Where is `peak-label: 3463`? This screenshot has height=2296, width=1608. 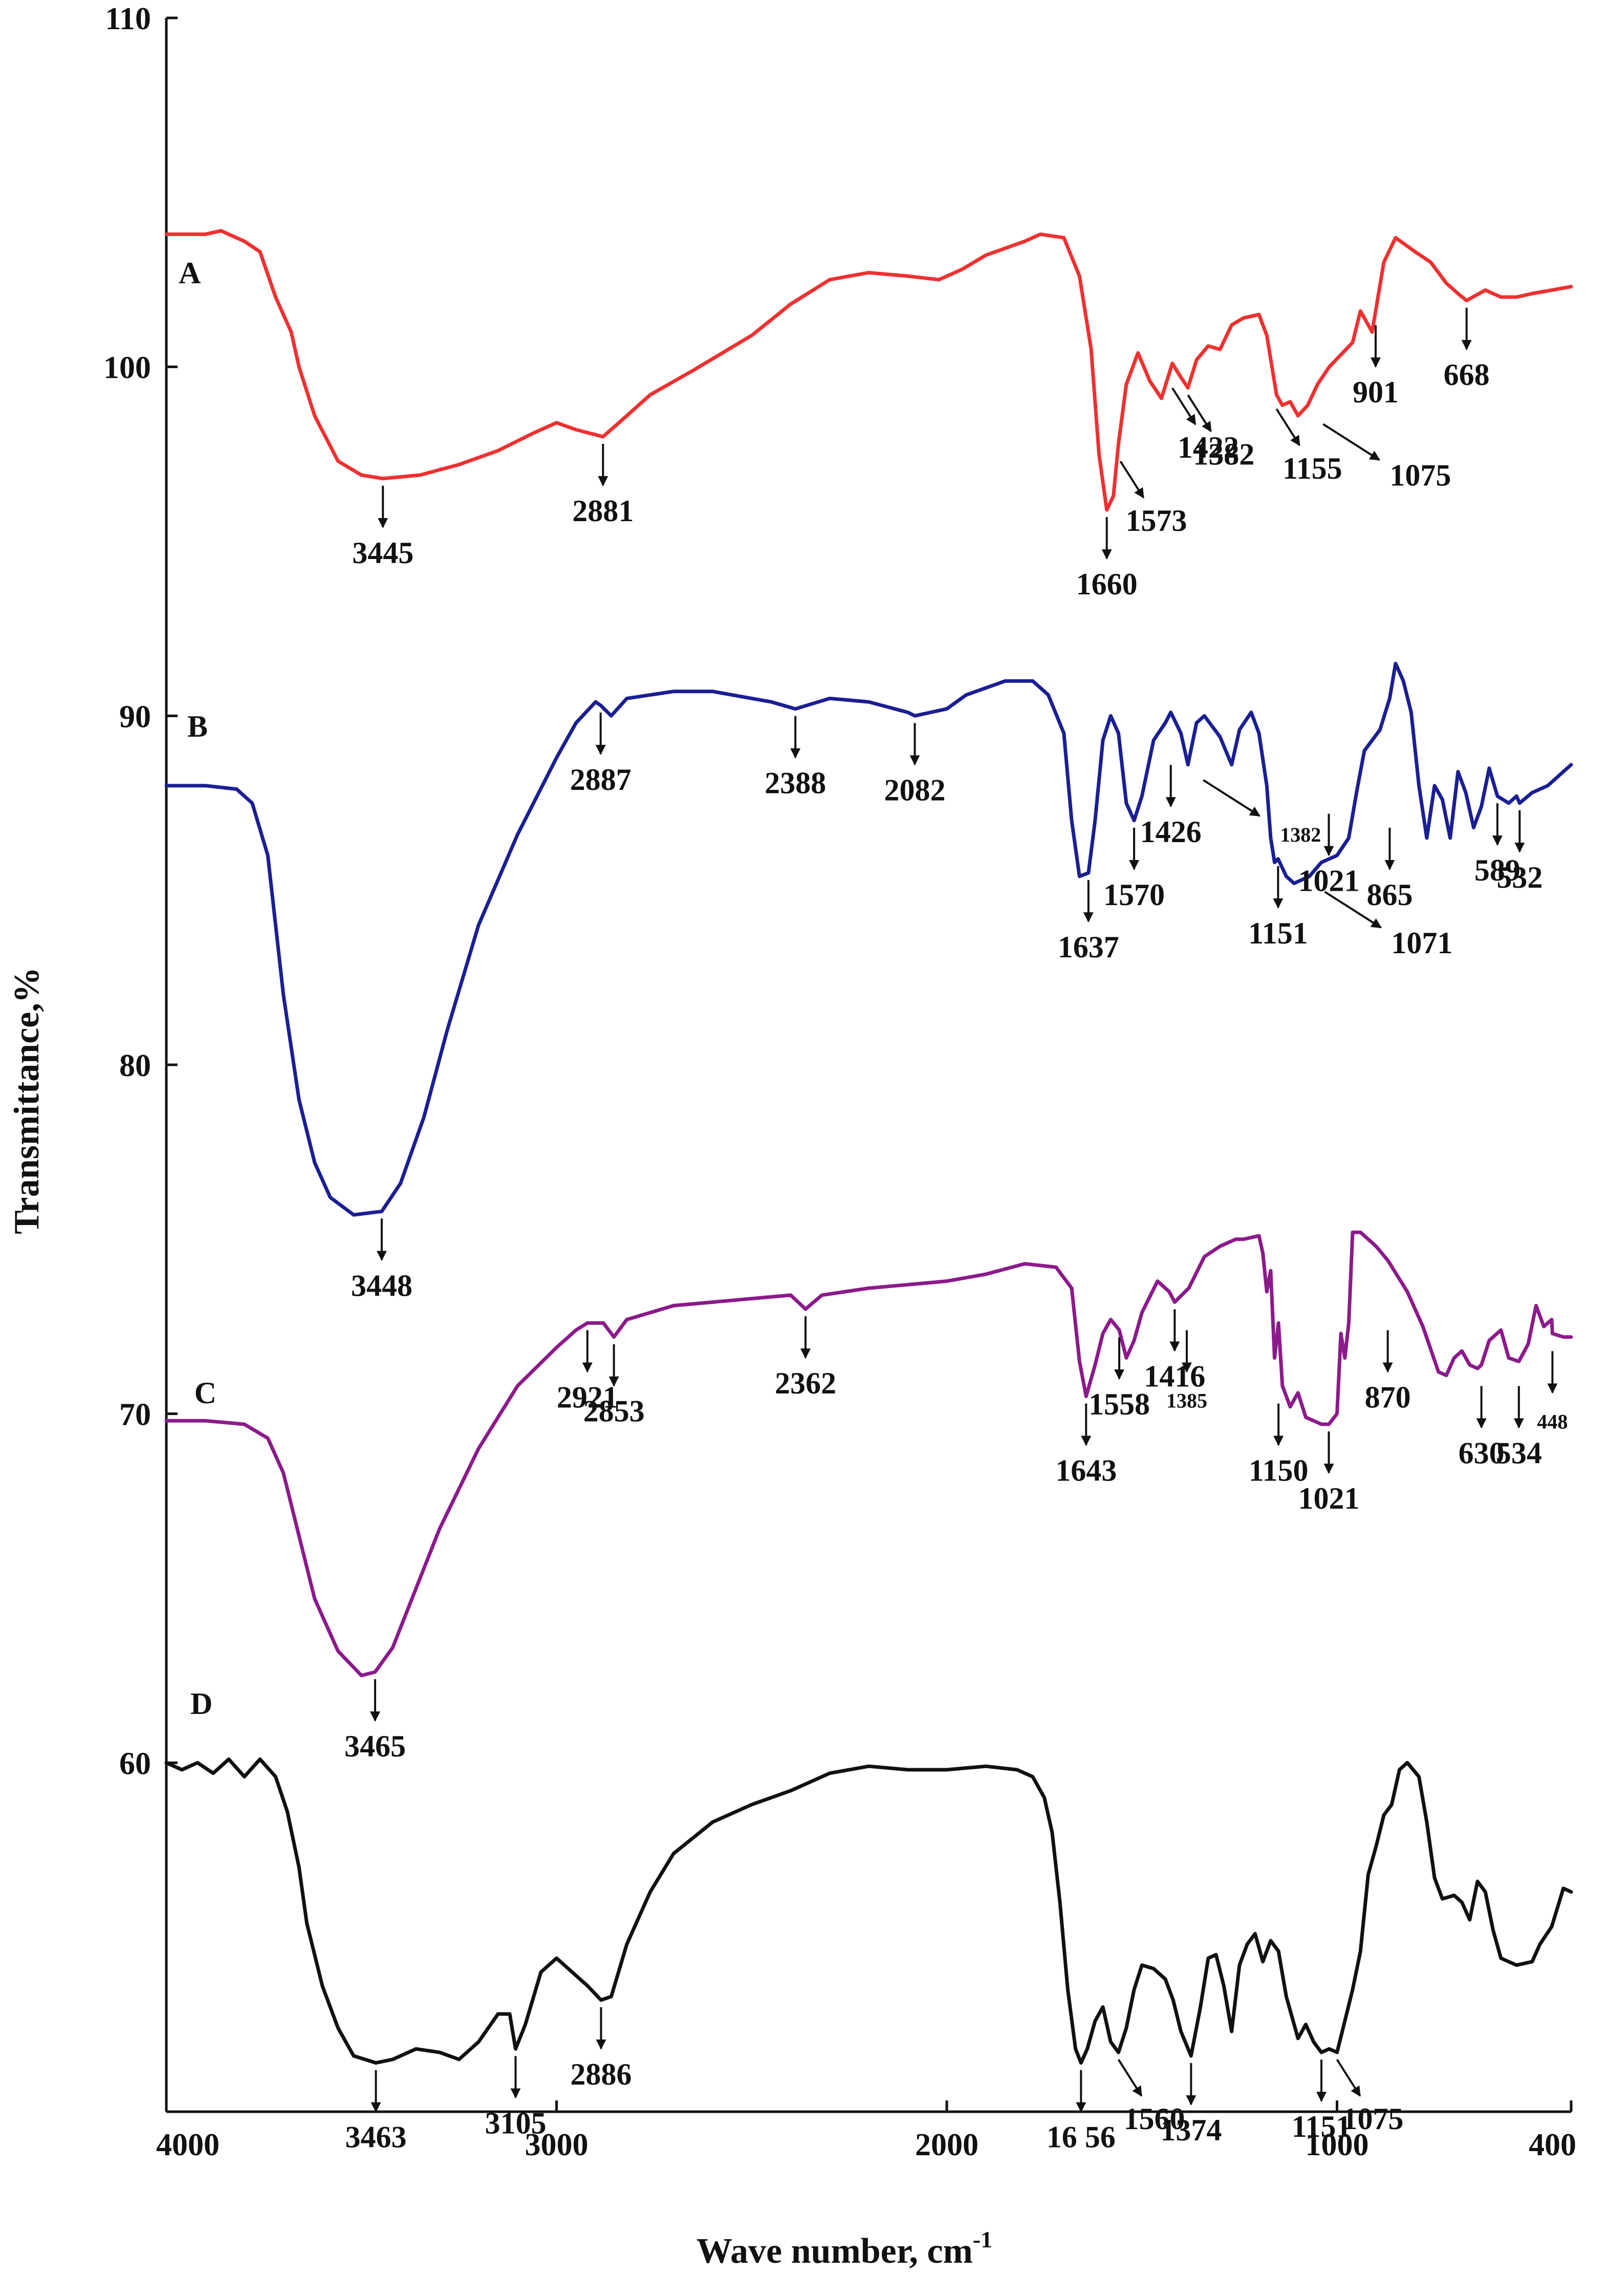
peak-label: 3463 is located at coordinates (375, 2137).